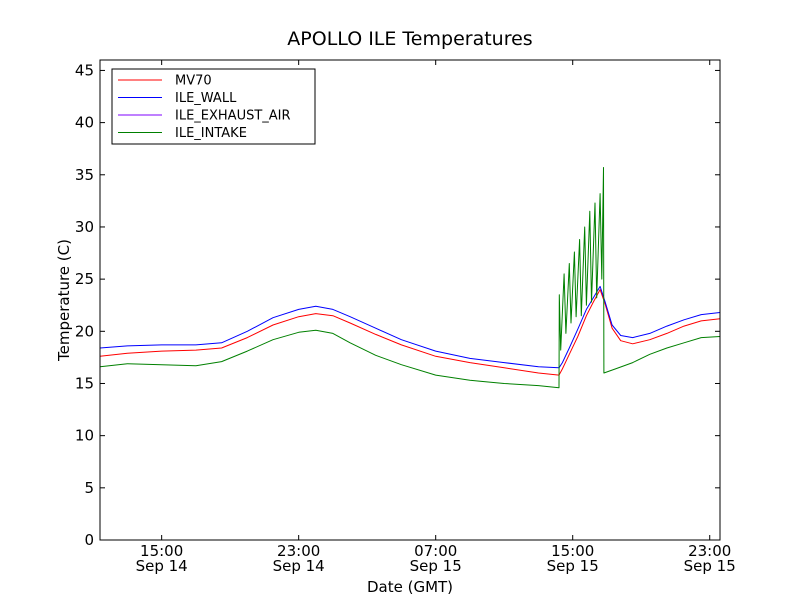 Image resolution: width=800 pixels, height=604 pixels. What do you see at coordinates (84, 279) in the screenshot?
I see `y-tick-label: 25` at bounding box center [84, 279].